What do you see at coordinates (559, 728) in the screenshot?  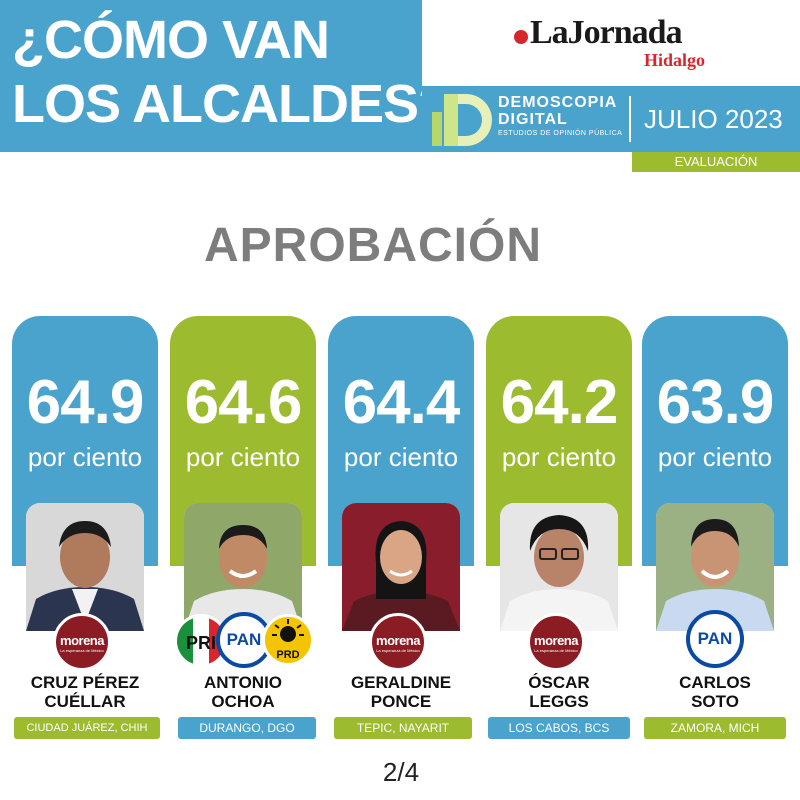 I see `candidate-city-4: LOS CABOS, BCS` at bounding box center [559, 728].